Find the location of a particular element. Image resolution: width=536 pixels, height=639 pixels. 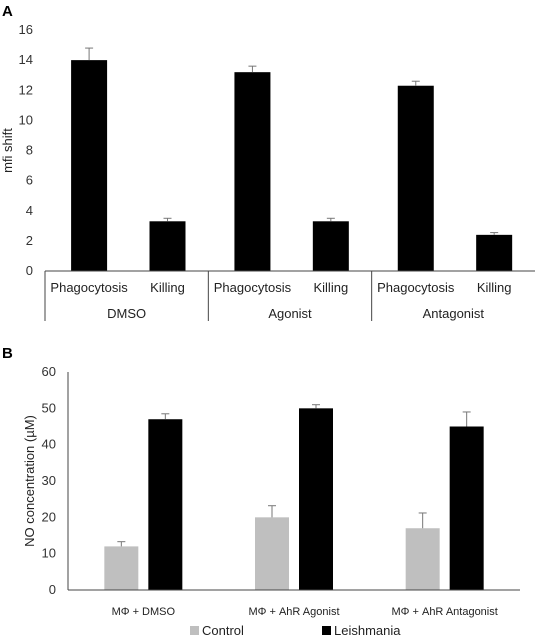

panel-b-category-label: MΦ + DMSO is located at coordinates (144, 612).